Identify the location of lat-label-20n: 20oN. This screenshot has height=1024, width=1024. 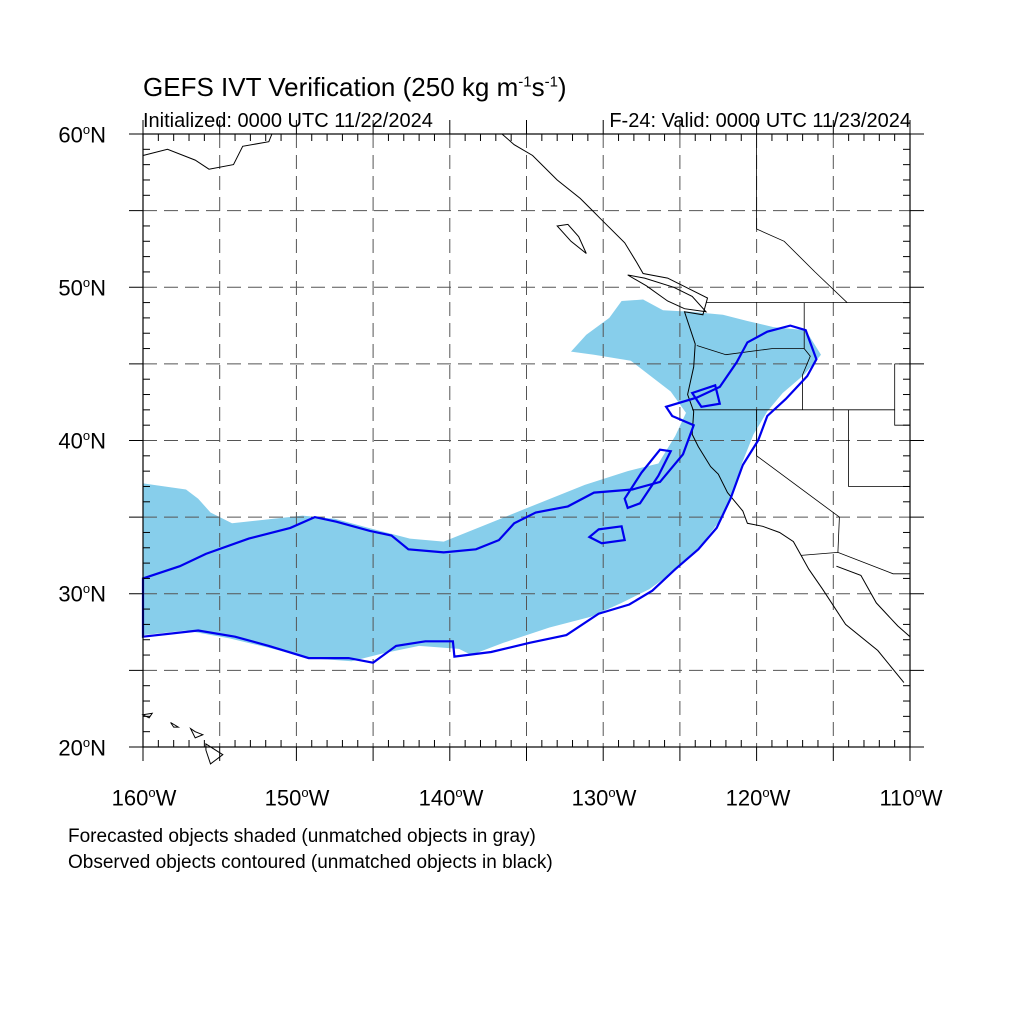
(82, 748).